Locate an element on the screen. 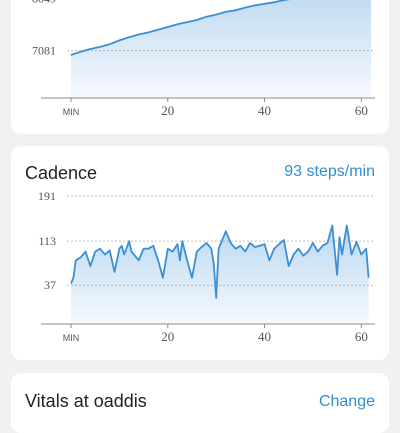 The image size is (400, 433). next-card-link: Change is located at coordinates (346, 401).